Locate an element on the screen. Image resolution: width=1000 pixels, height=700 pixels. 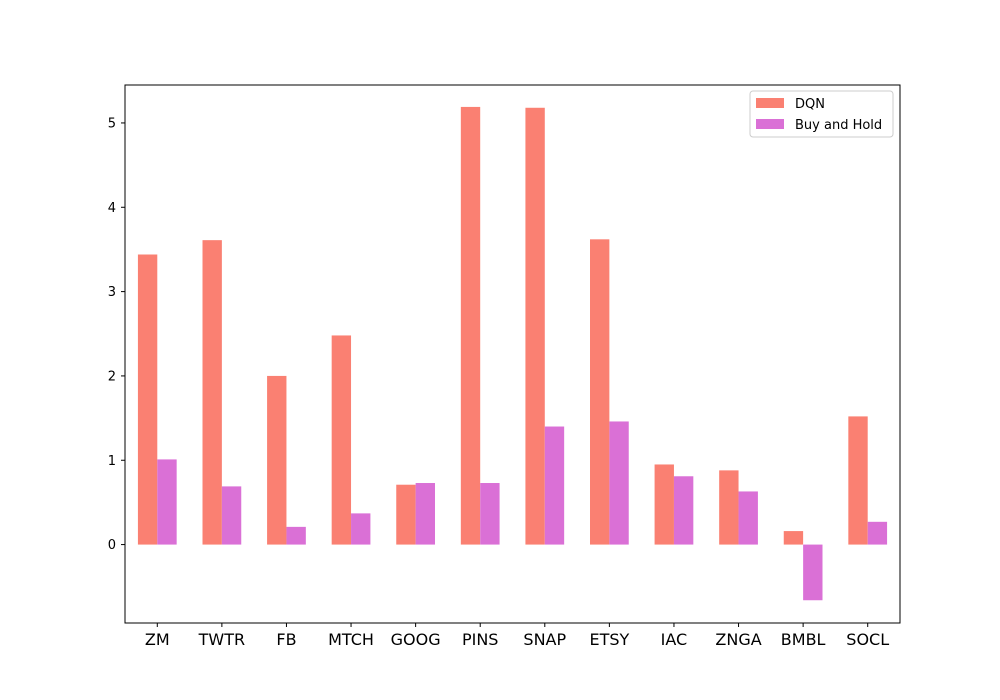
bar-buy-and-hold-zm is located at coordinates (167, 502).